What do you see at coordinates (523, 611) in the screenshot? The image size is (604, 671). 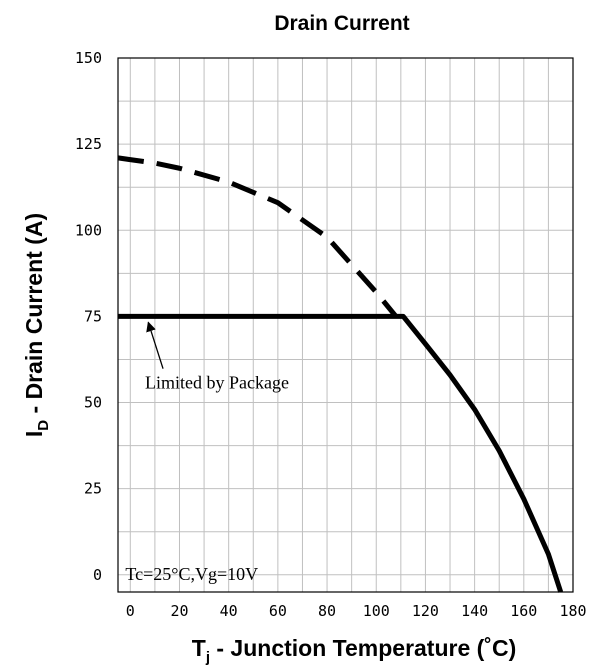 I see `x-tick-label: 160` at bounding box center [523, 611].